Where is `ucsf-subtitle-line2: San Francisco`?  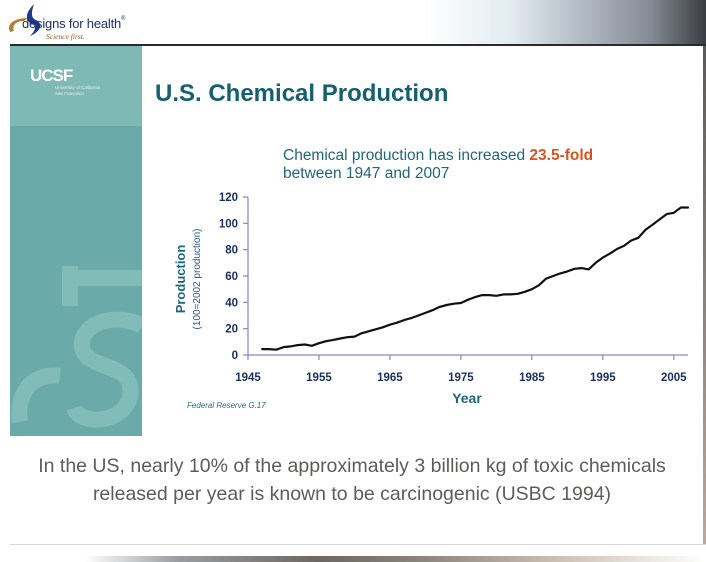
ucsf-subtitle-line2: San Francisco is located at coordinates (69, 93).